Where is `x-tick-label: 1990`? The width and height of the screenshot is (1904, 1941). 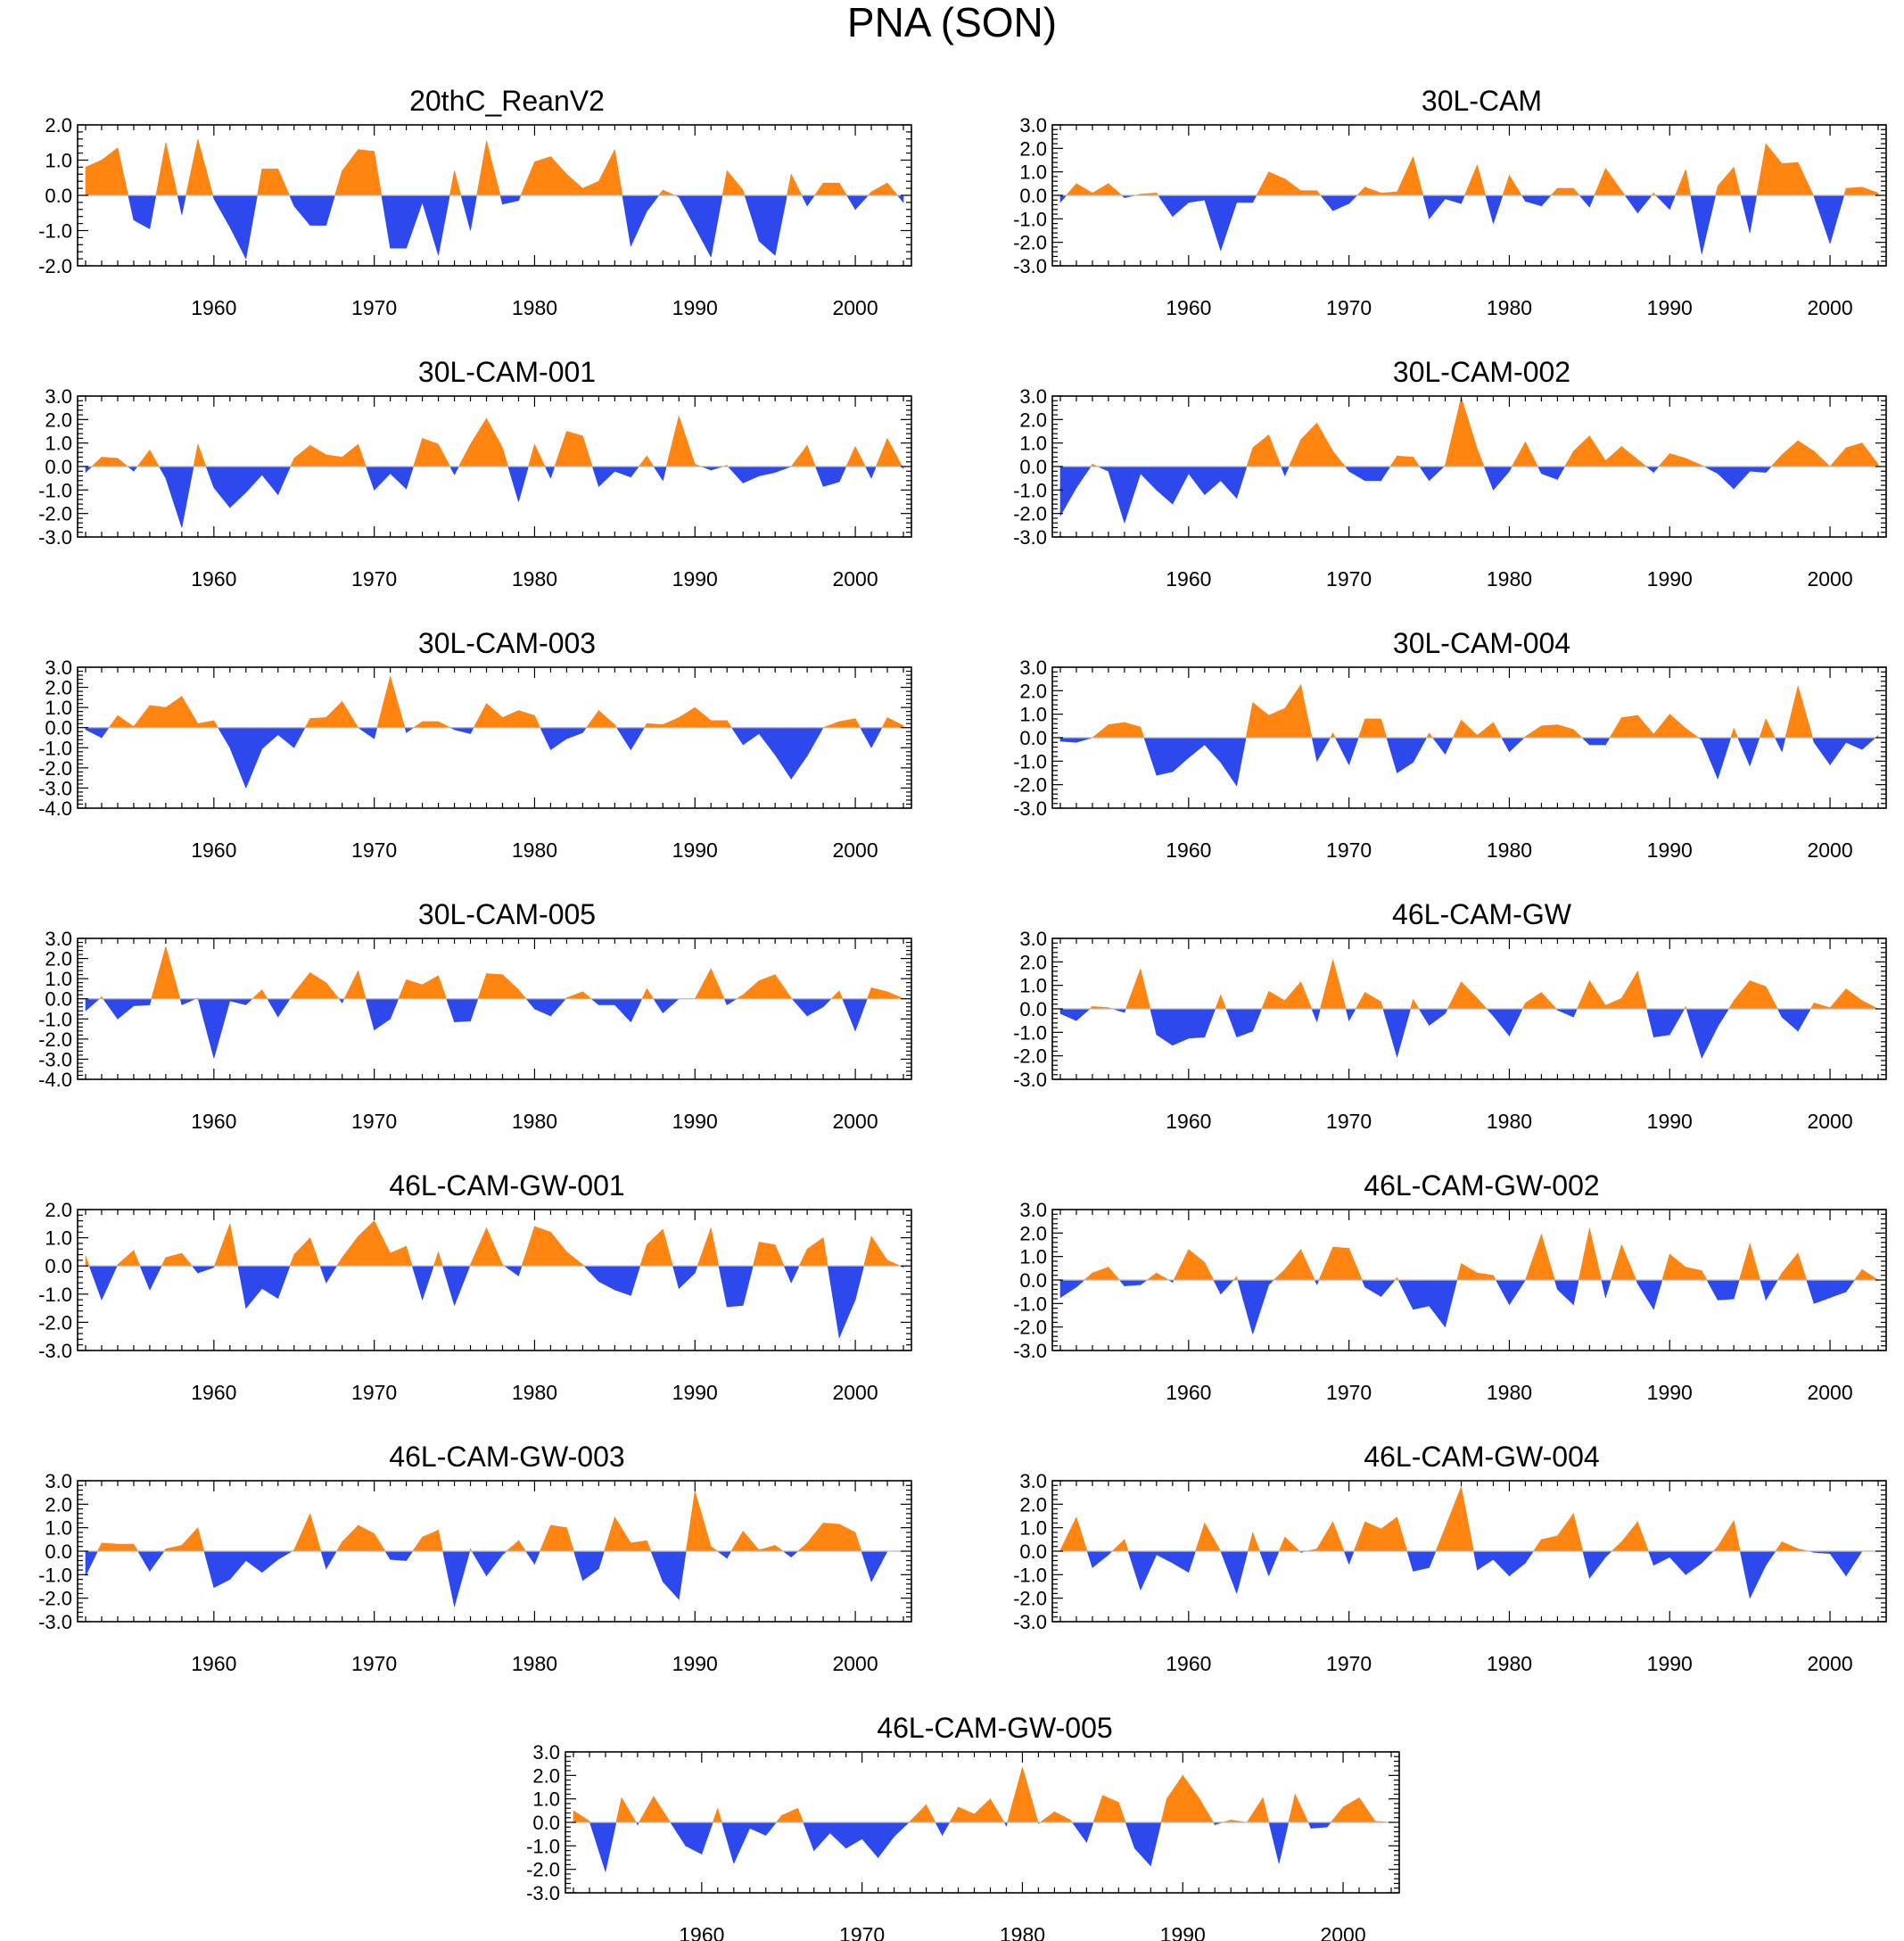 x-tick-label: 1990 is located at coordinates (695, 1663).